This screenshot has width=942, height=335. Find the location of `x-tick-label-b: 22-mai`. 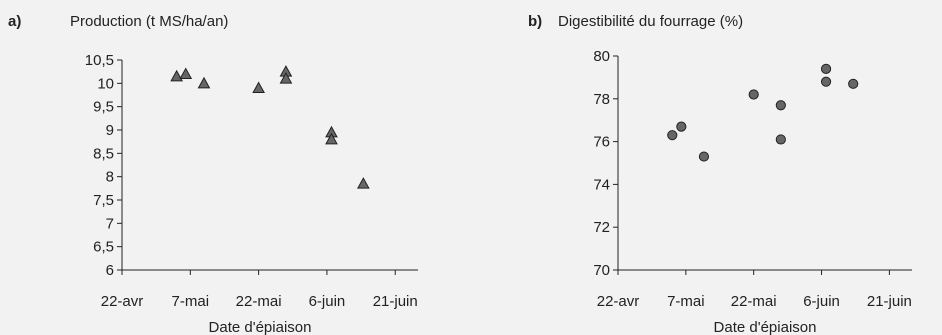

x-tick-label-b: 22-mai is located at coordinates (754, 301).